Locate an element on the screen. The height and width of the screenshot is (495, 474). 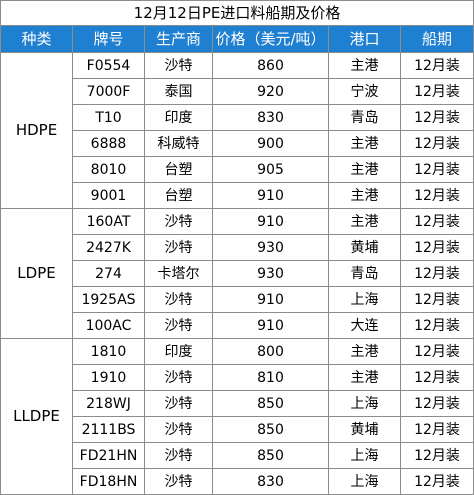
title-row: 12月12日PE进口料船期及价格 is located at coordinates (237, 13).